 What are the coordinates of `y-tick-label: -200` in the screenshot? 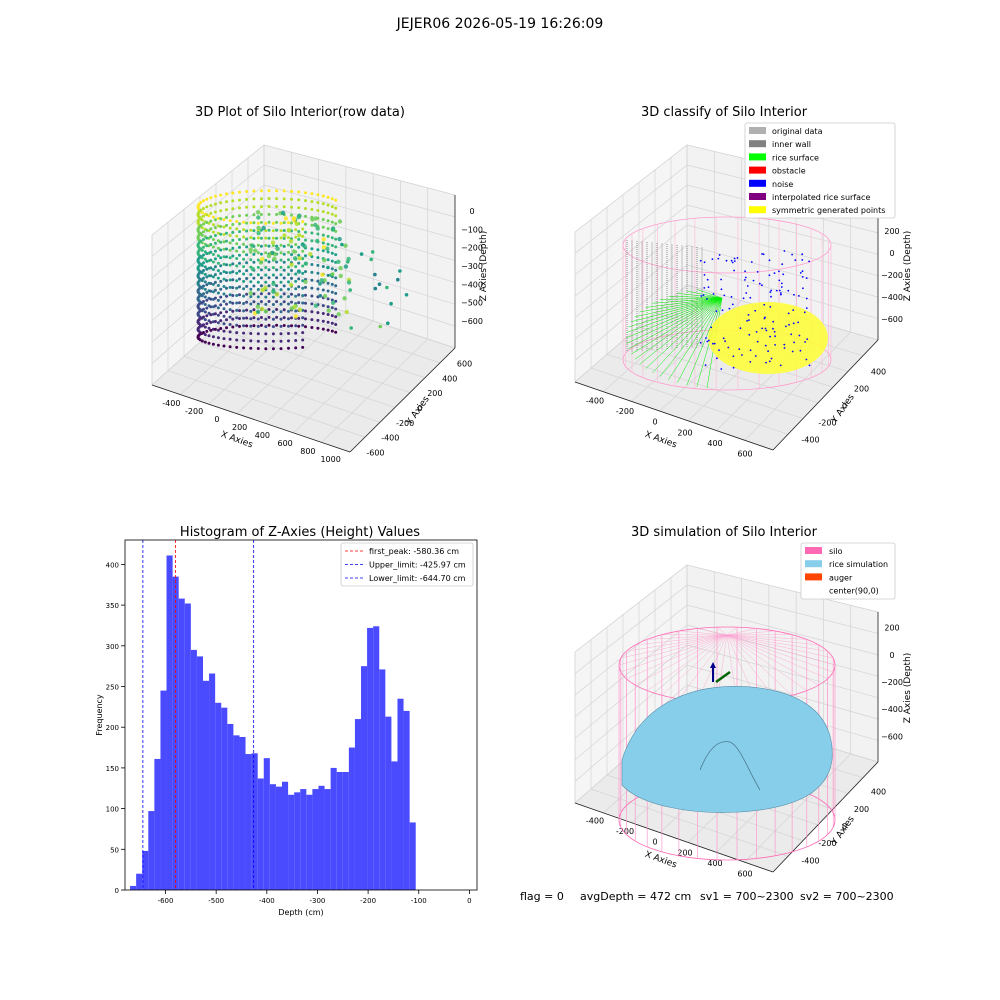 It's located at (827, 423).